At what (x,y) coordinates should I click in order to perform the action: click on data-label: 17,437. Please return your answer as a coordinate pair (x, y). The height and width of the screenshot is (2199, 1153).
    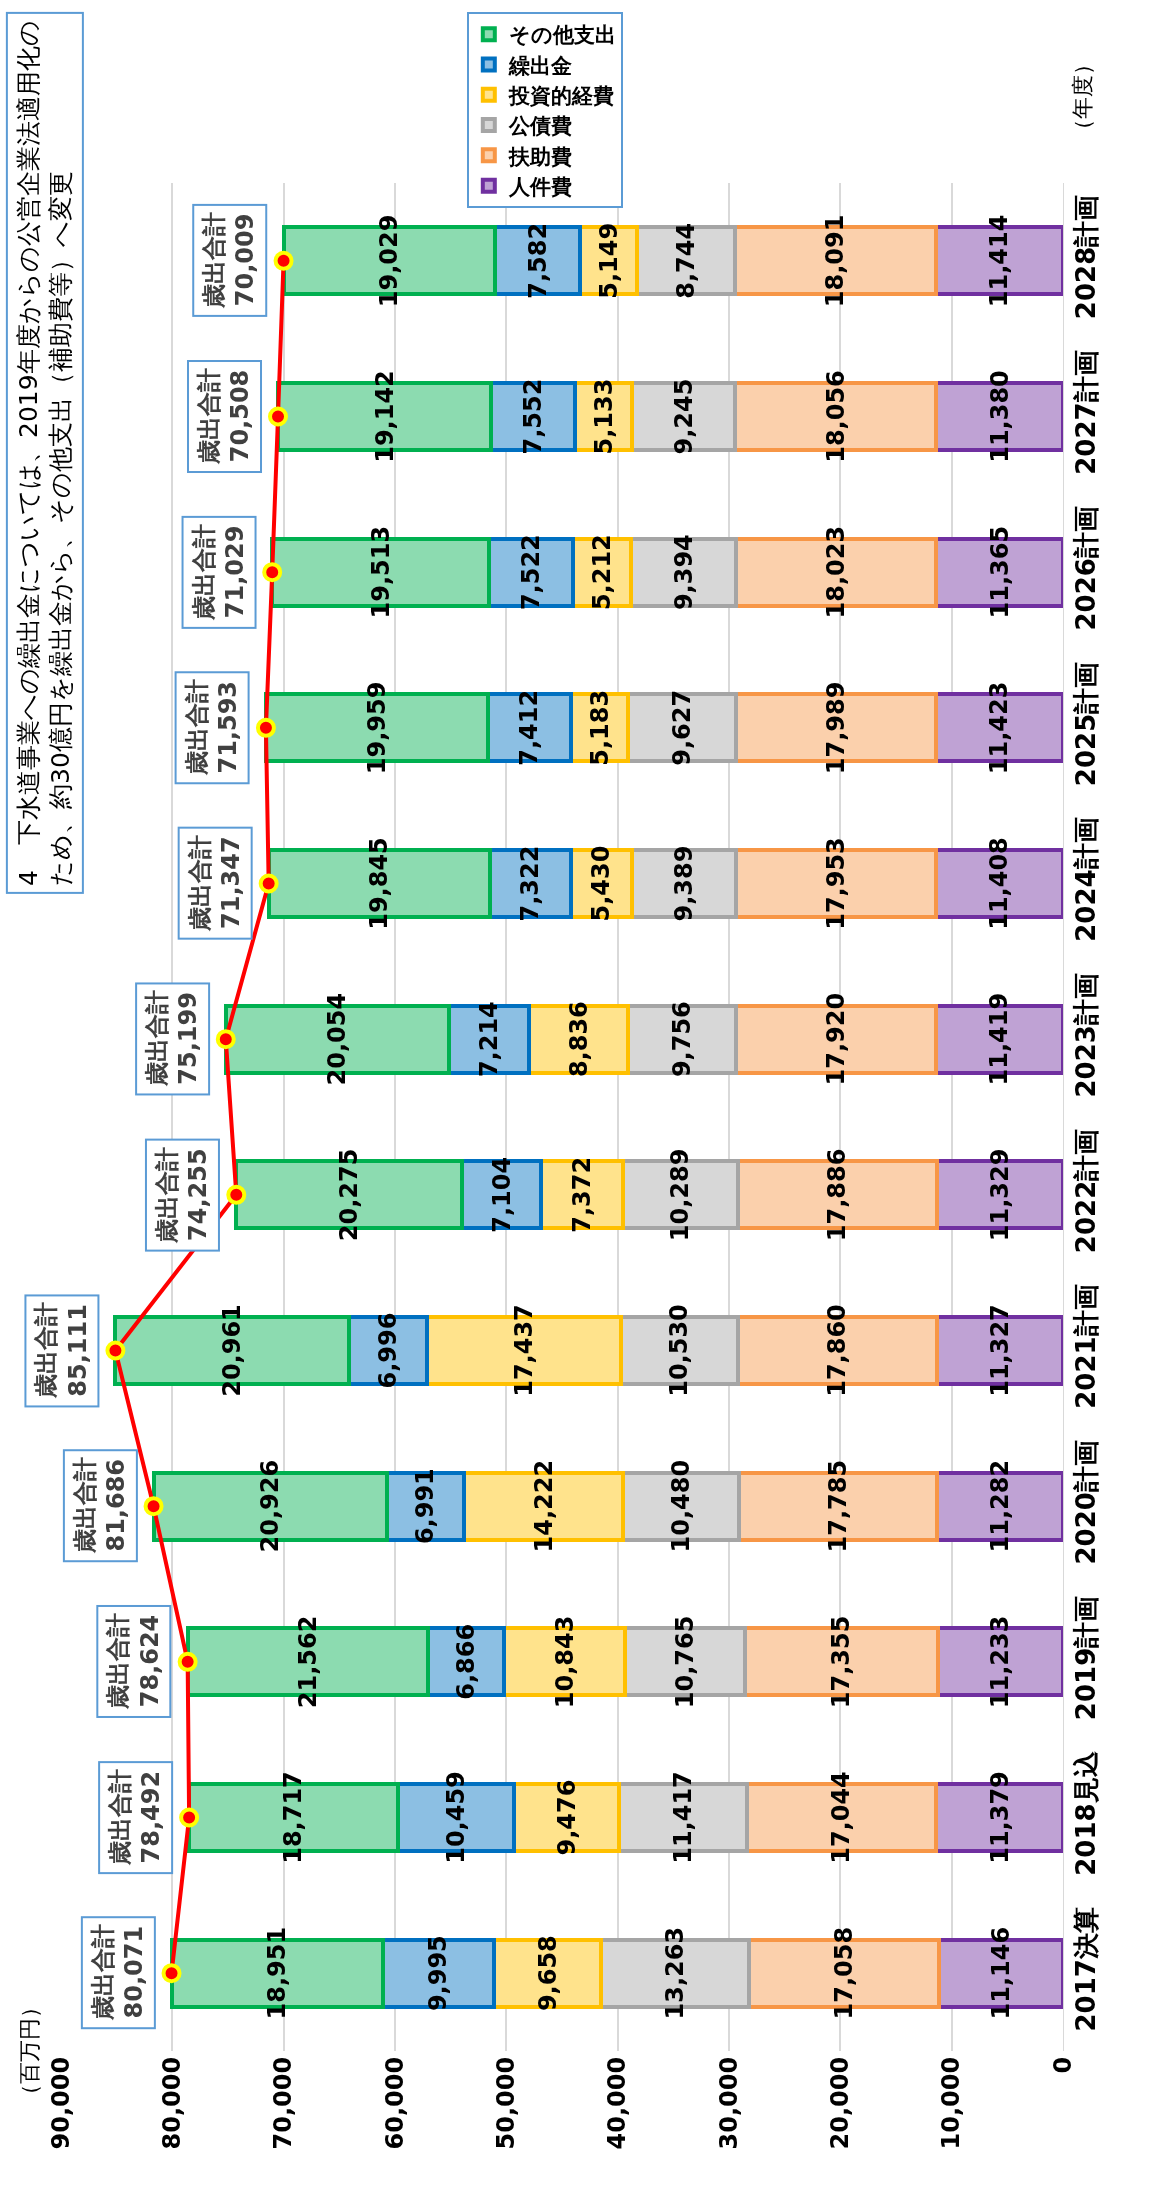
    Looking at the image, I should click on (523, 1350).